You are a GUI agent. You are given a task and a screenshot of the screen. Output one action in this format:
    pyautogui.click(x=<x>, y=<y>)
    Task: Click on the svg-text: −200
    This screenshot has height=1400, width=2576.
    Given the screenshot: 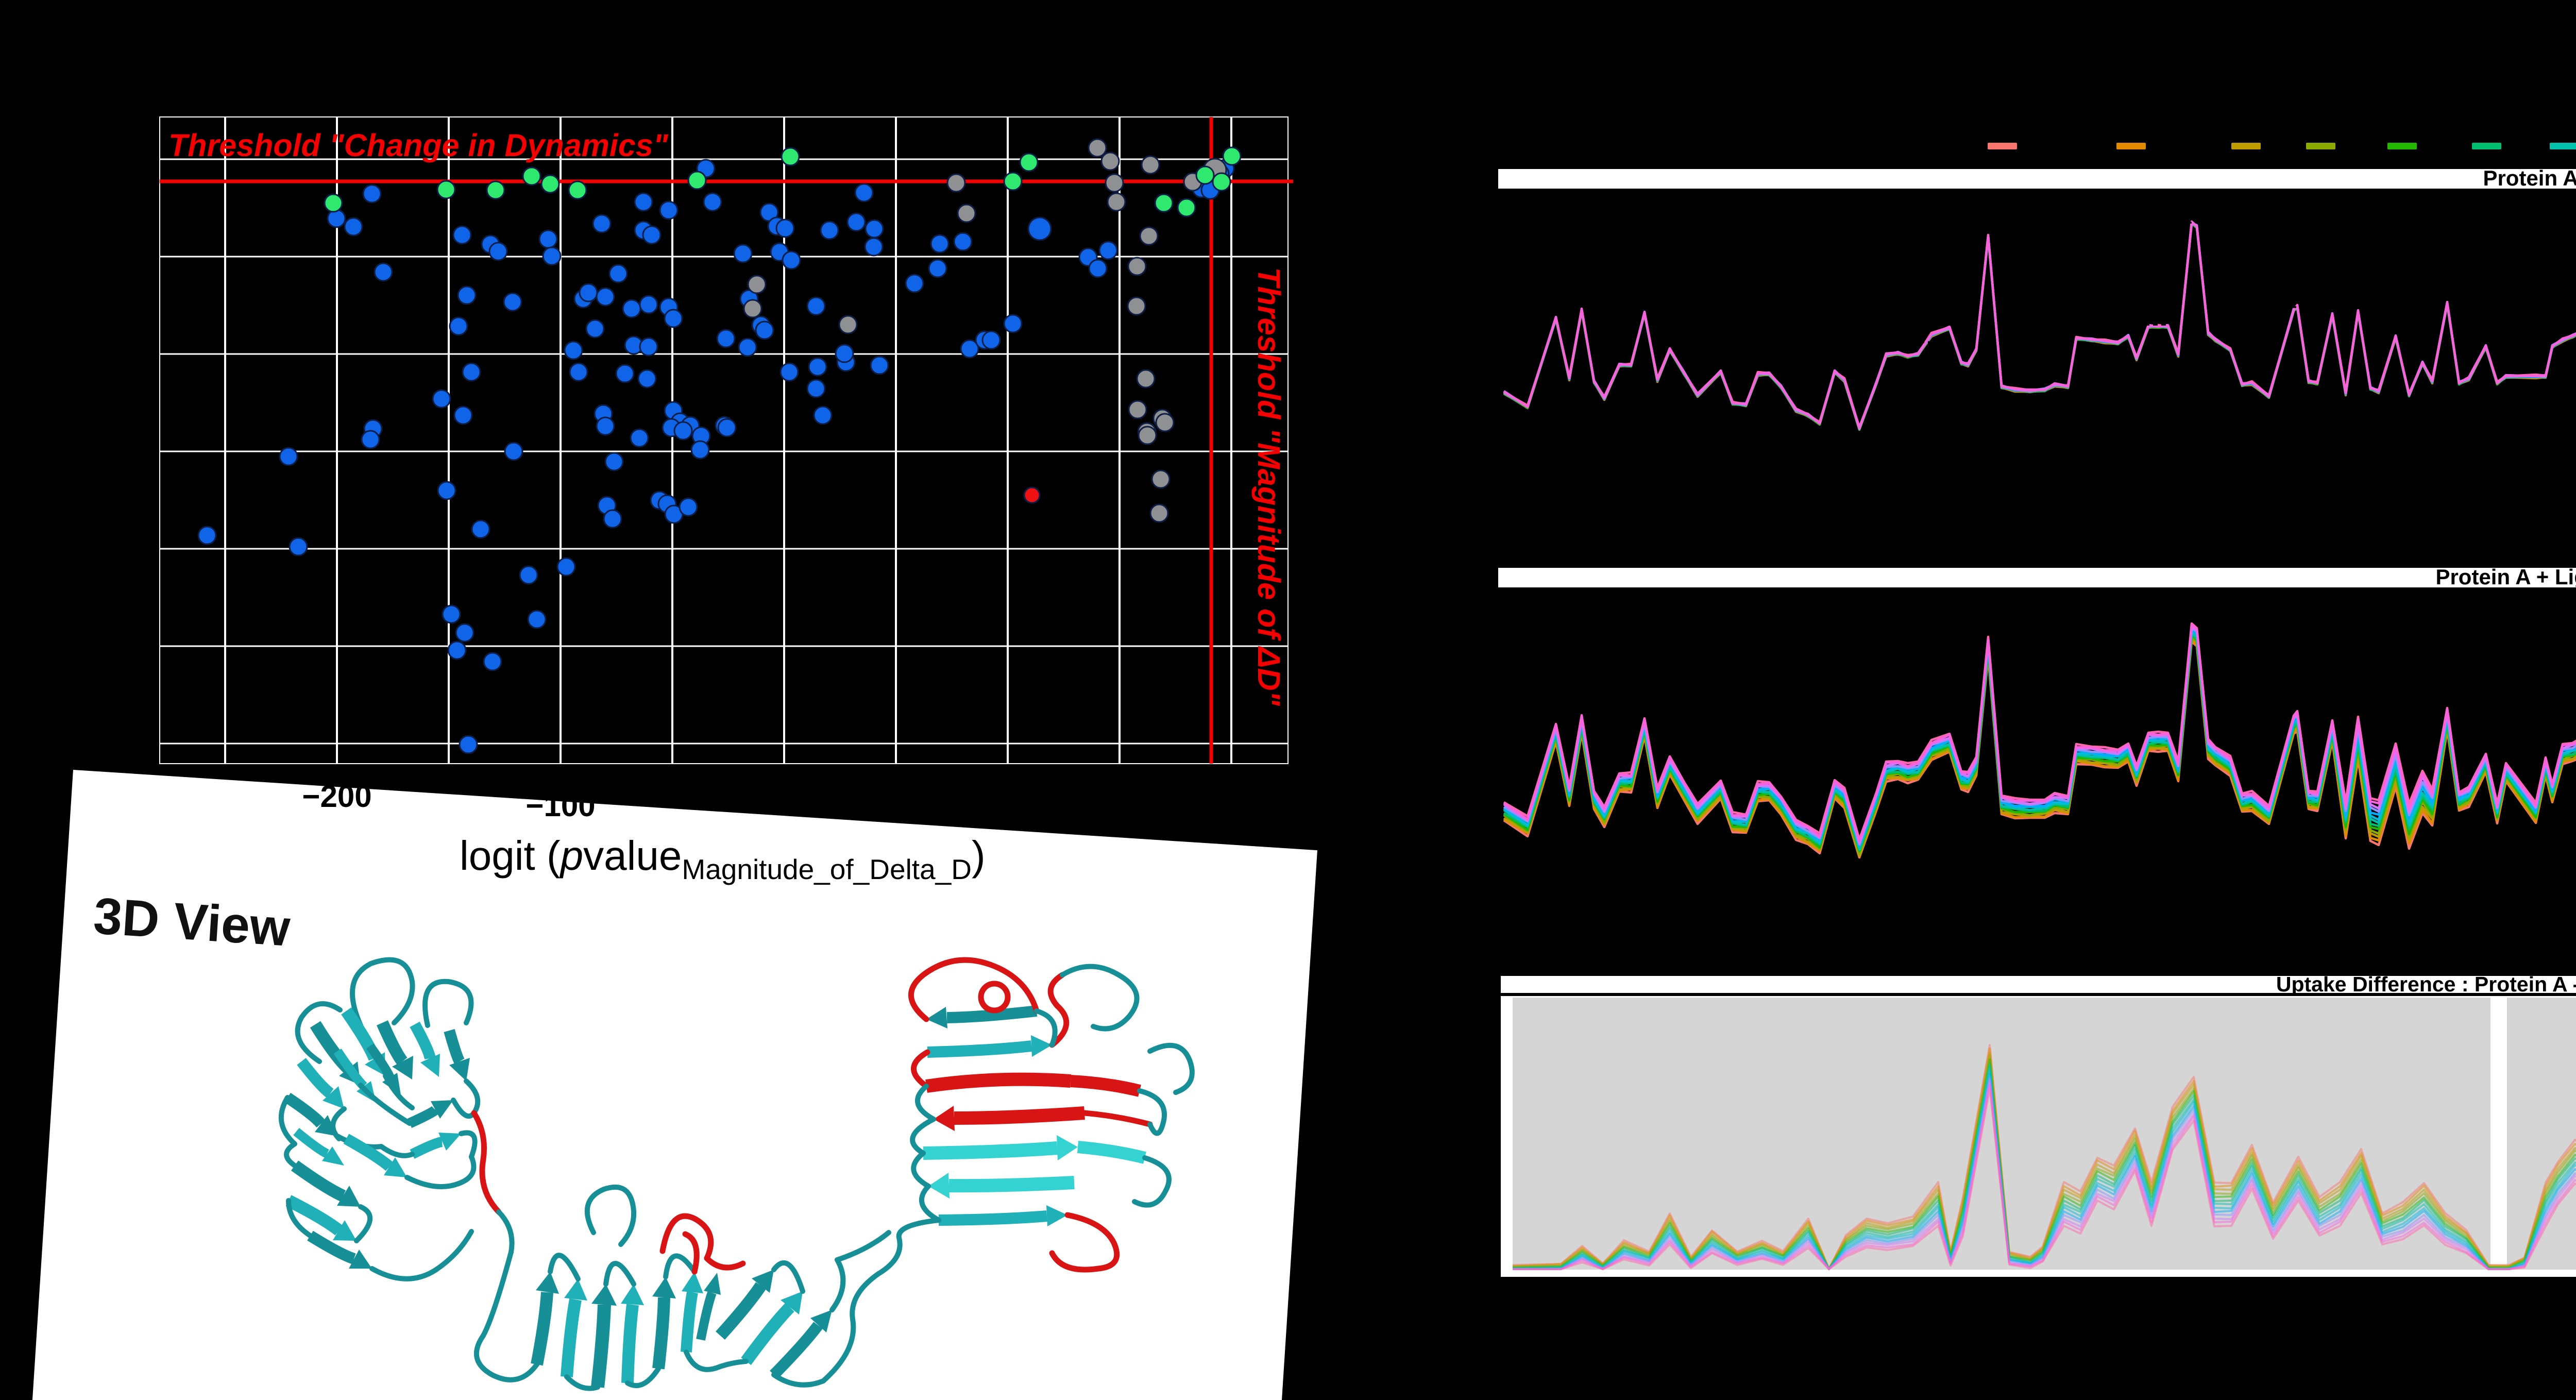 What is the action you would take?
    pyautogui.click(x=336, y=796)
    